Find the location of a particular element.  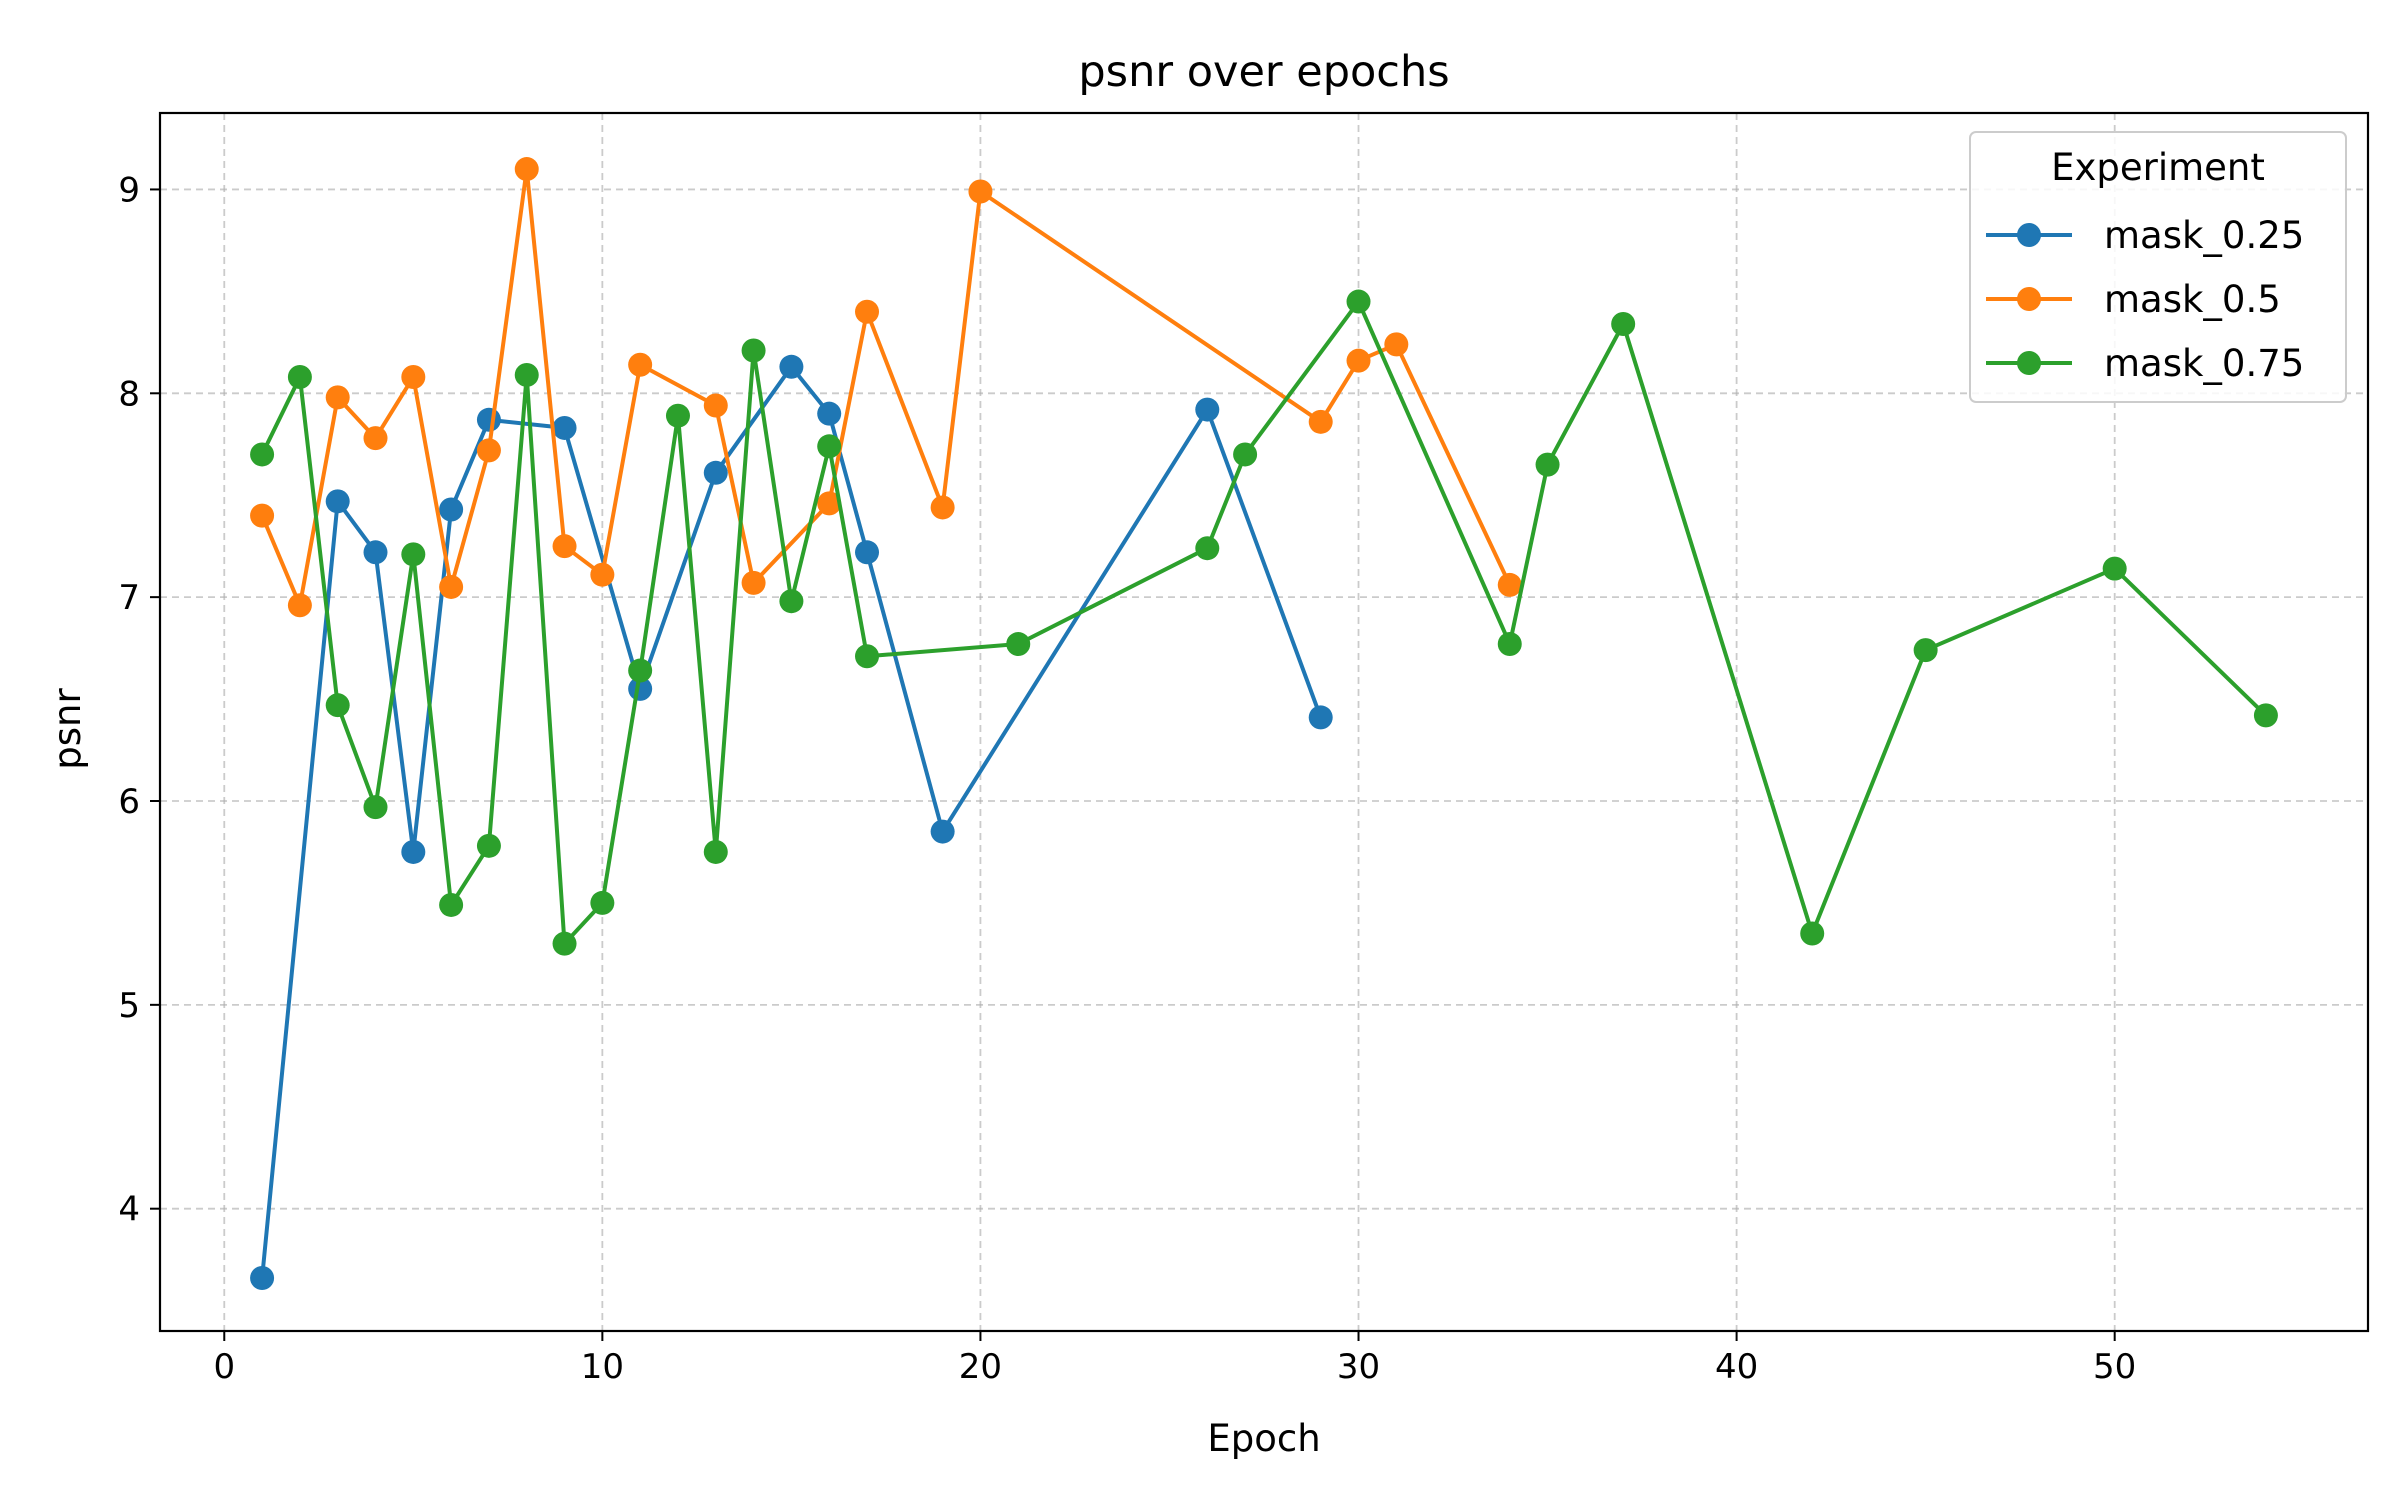

legend: Experiment mask_0.25 mask_0.5 mask_0.75 is located at coordinates (2158, 267).